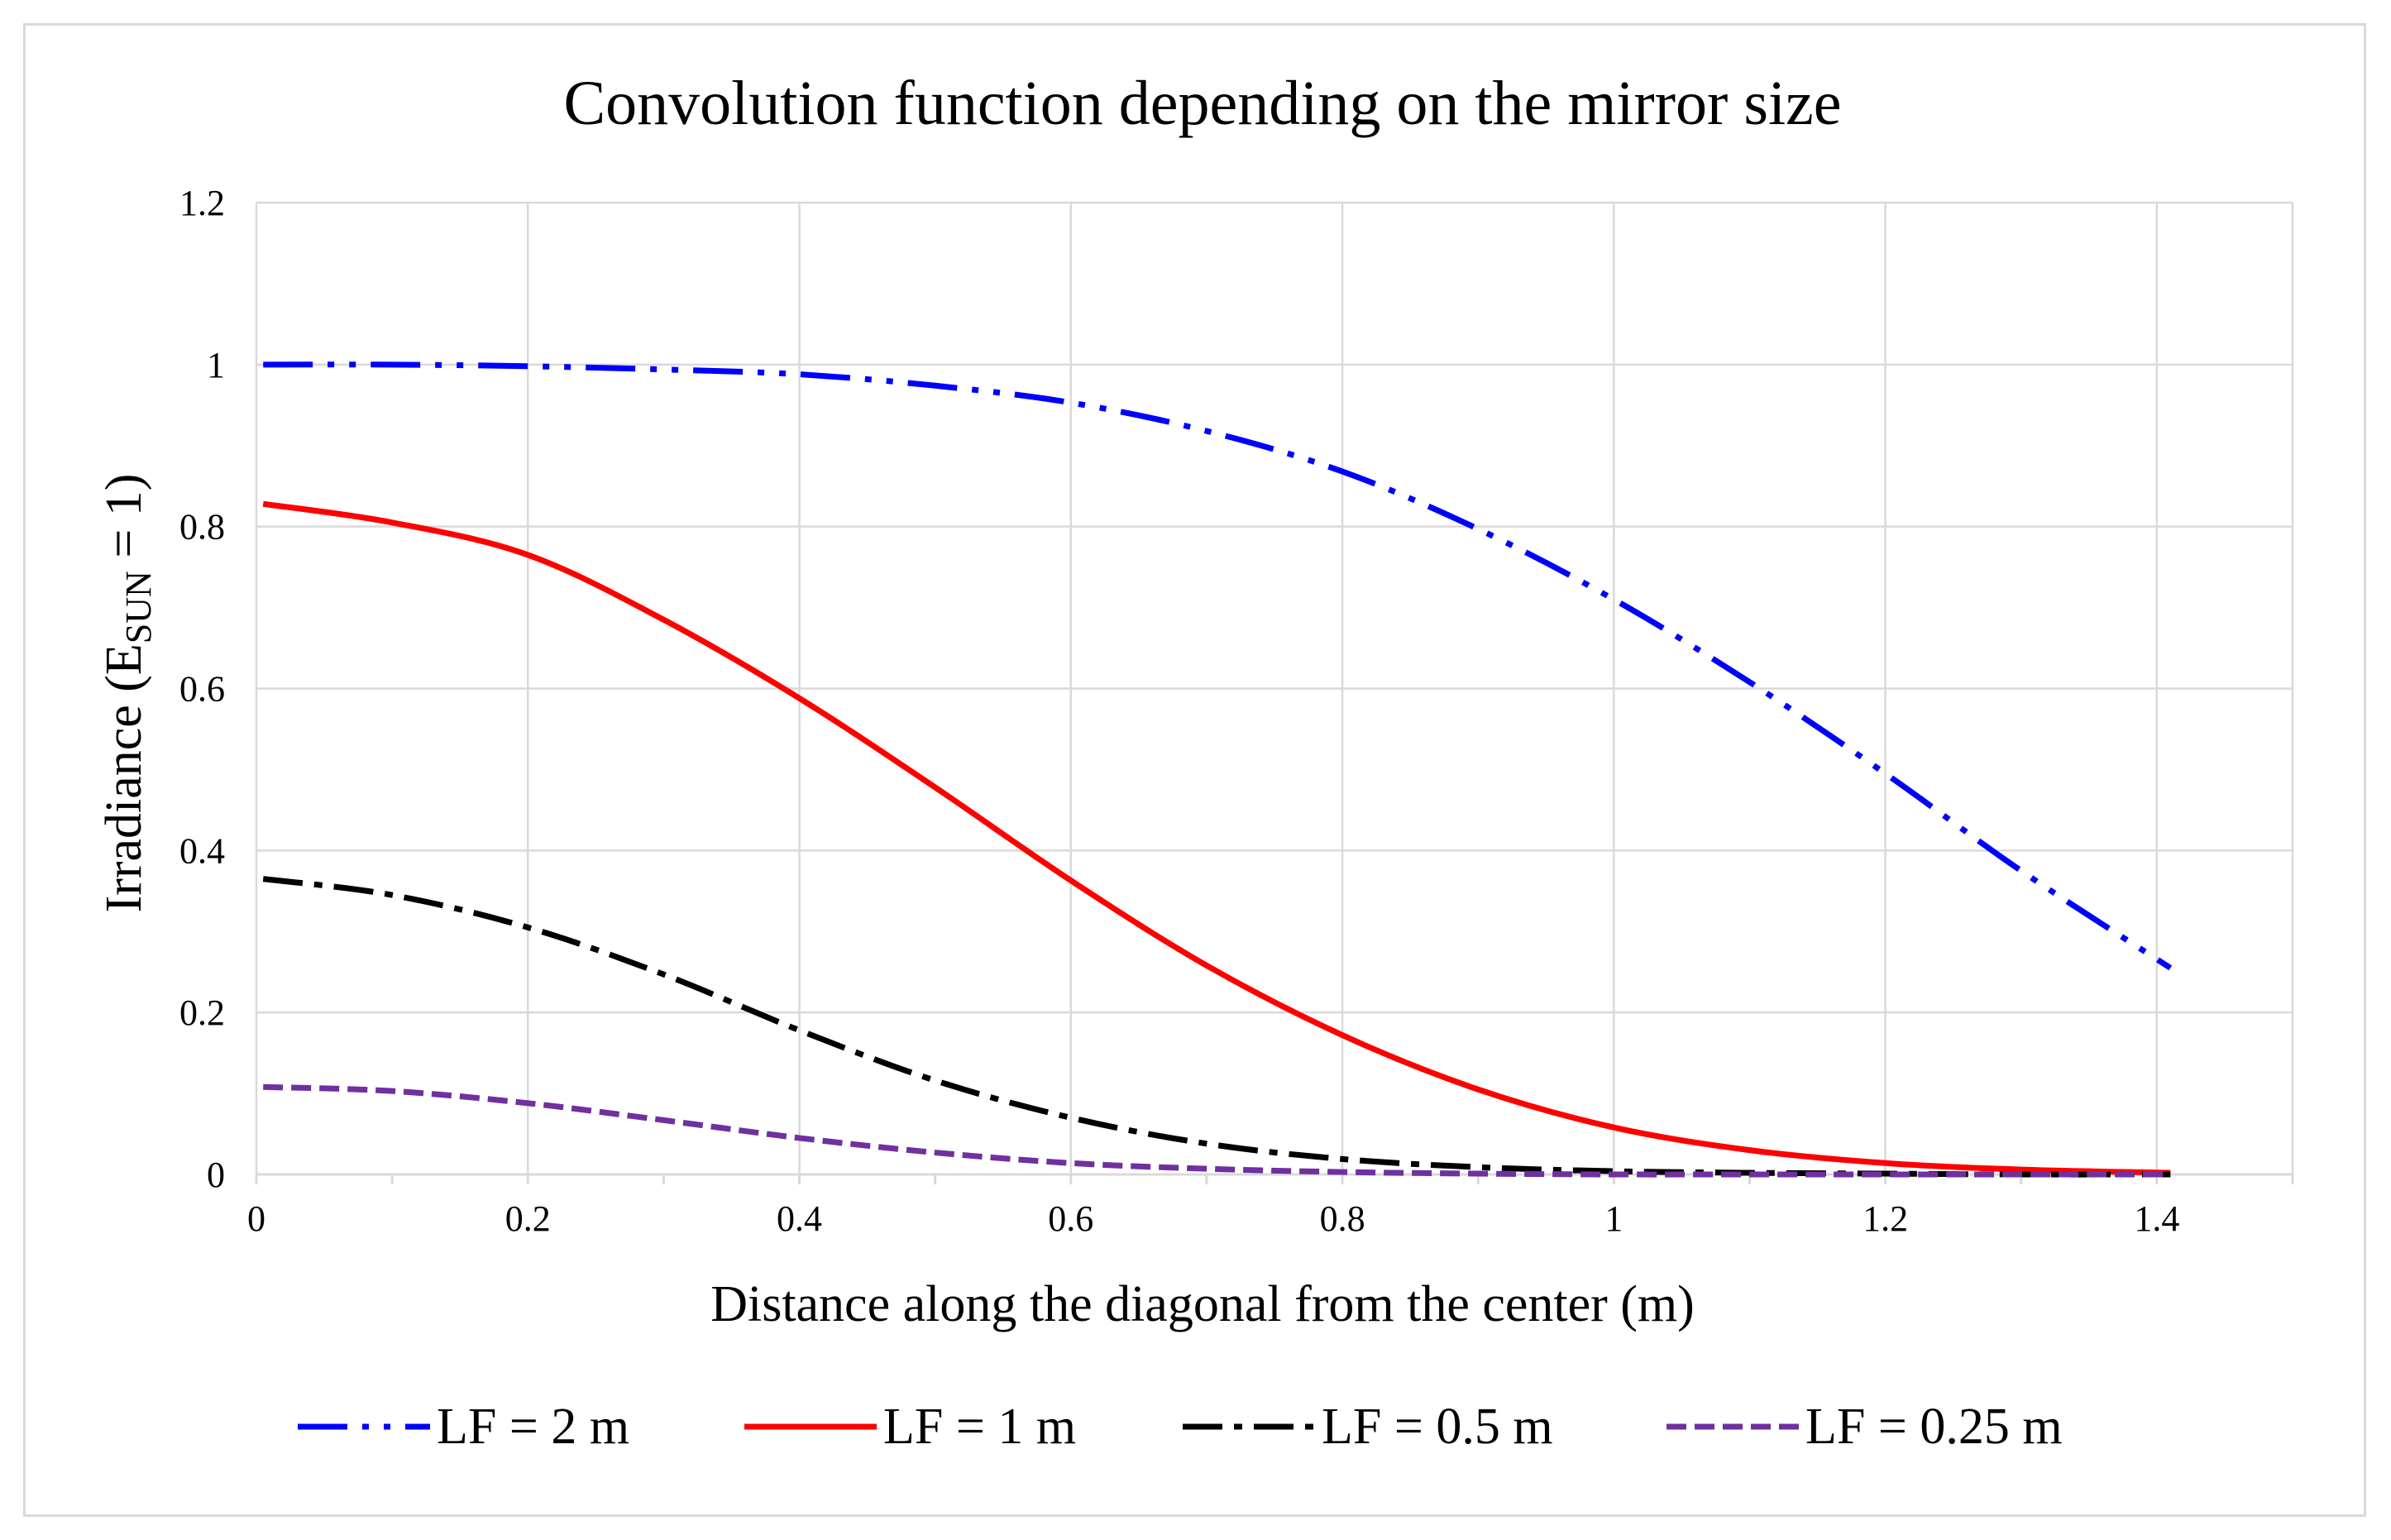  I want to click on y-axis-title-suffix: = 1), so click(124, 523).